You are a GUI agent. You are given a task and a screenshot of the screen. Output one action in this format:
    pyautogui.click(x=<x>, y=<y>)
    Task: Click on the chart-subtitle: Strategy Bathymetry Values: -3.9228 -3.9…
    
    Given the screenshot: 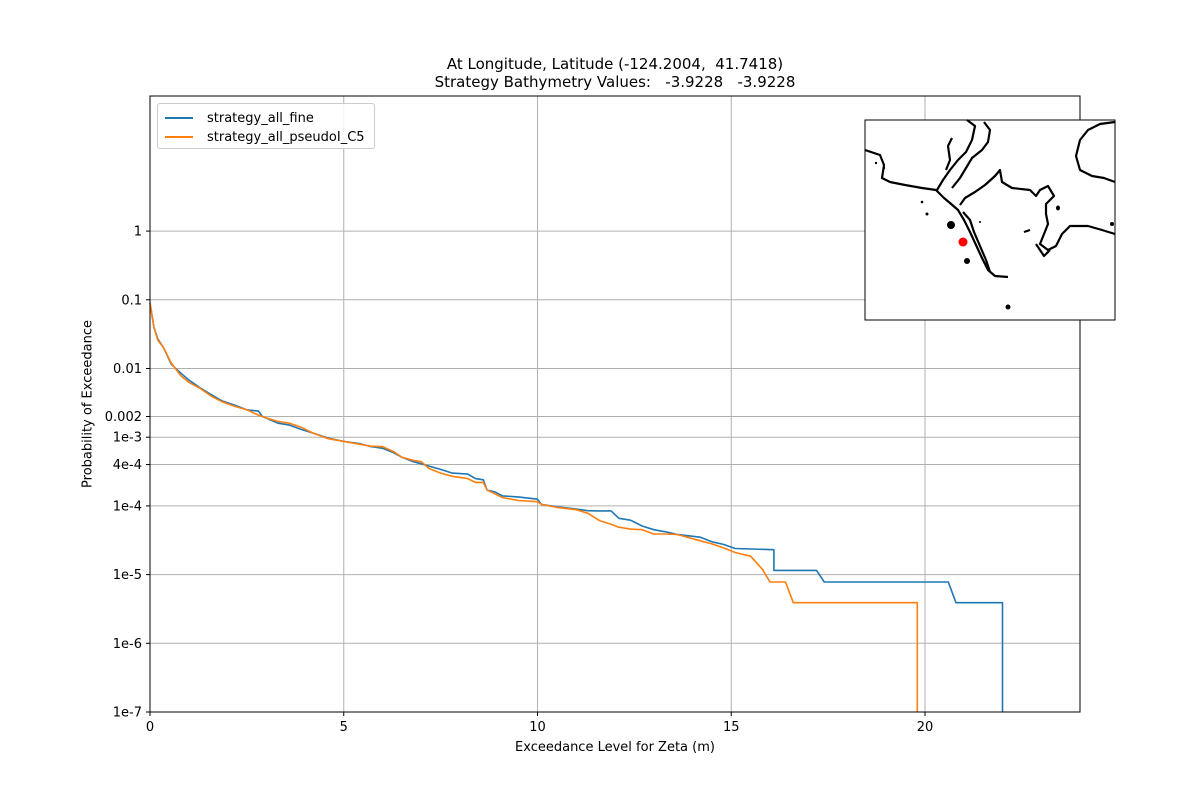 What is the action you would take?
    pyautogui.click(x=615, y=82)
    